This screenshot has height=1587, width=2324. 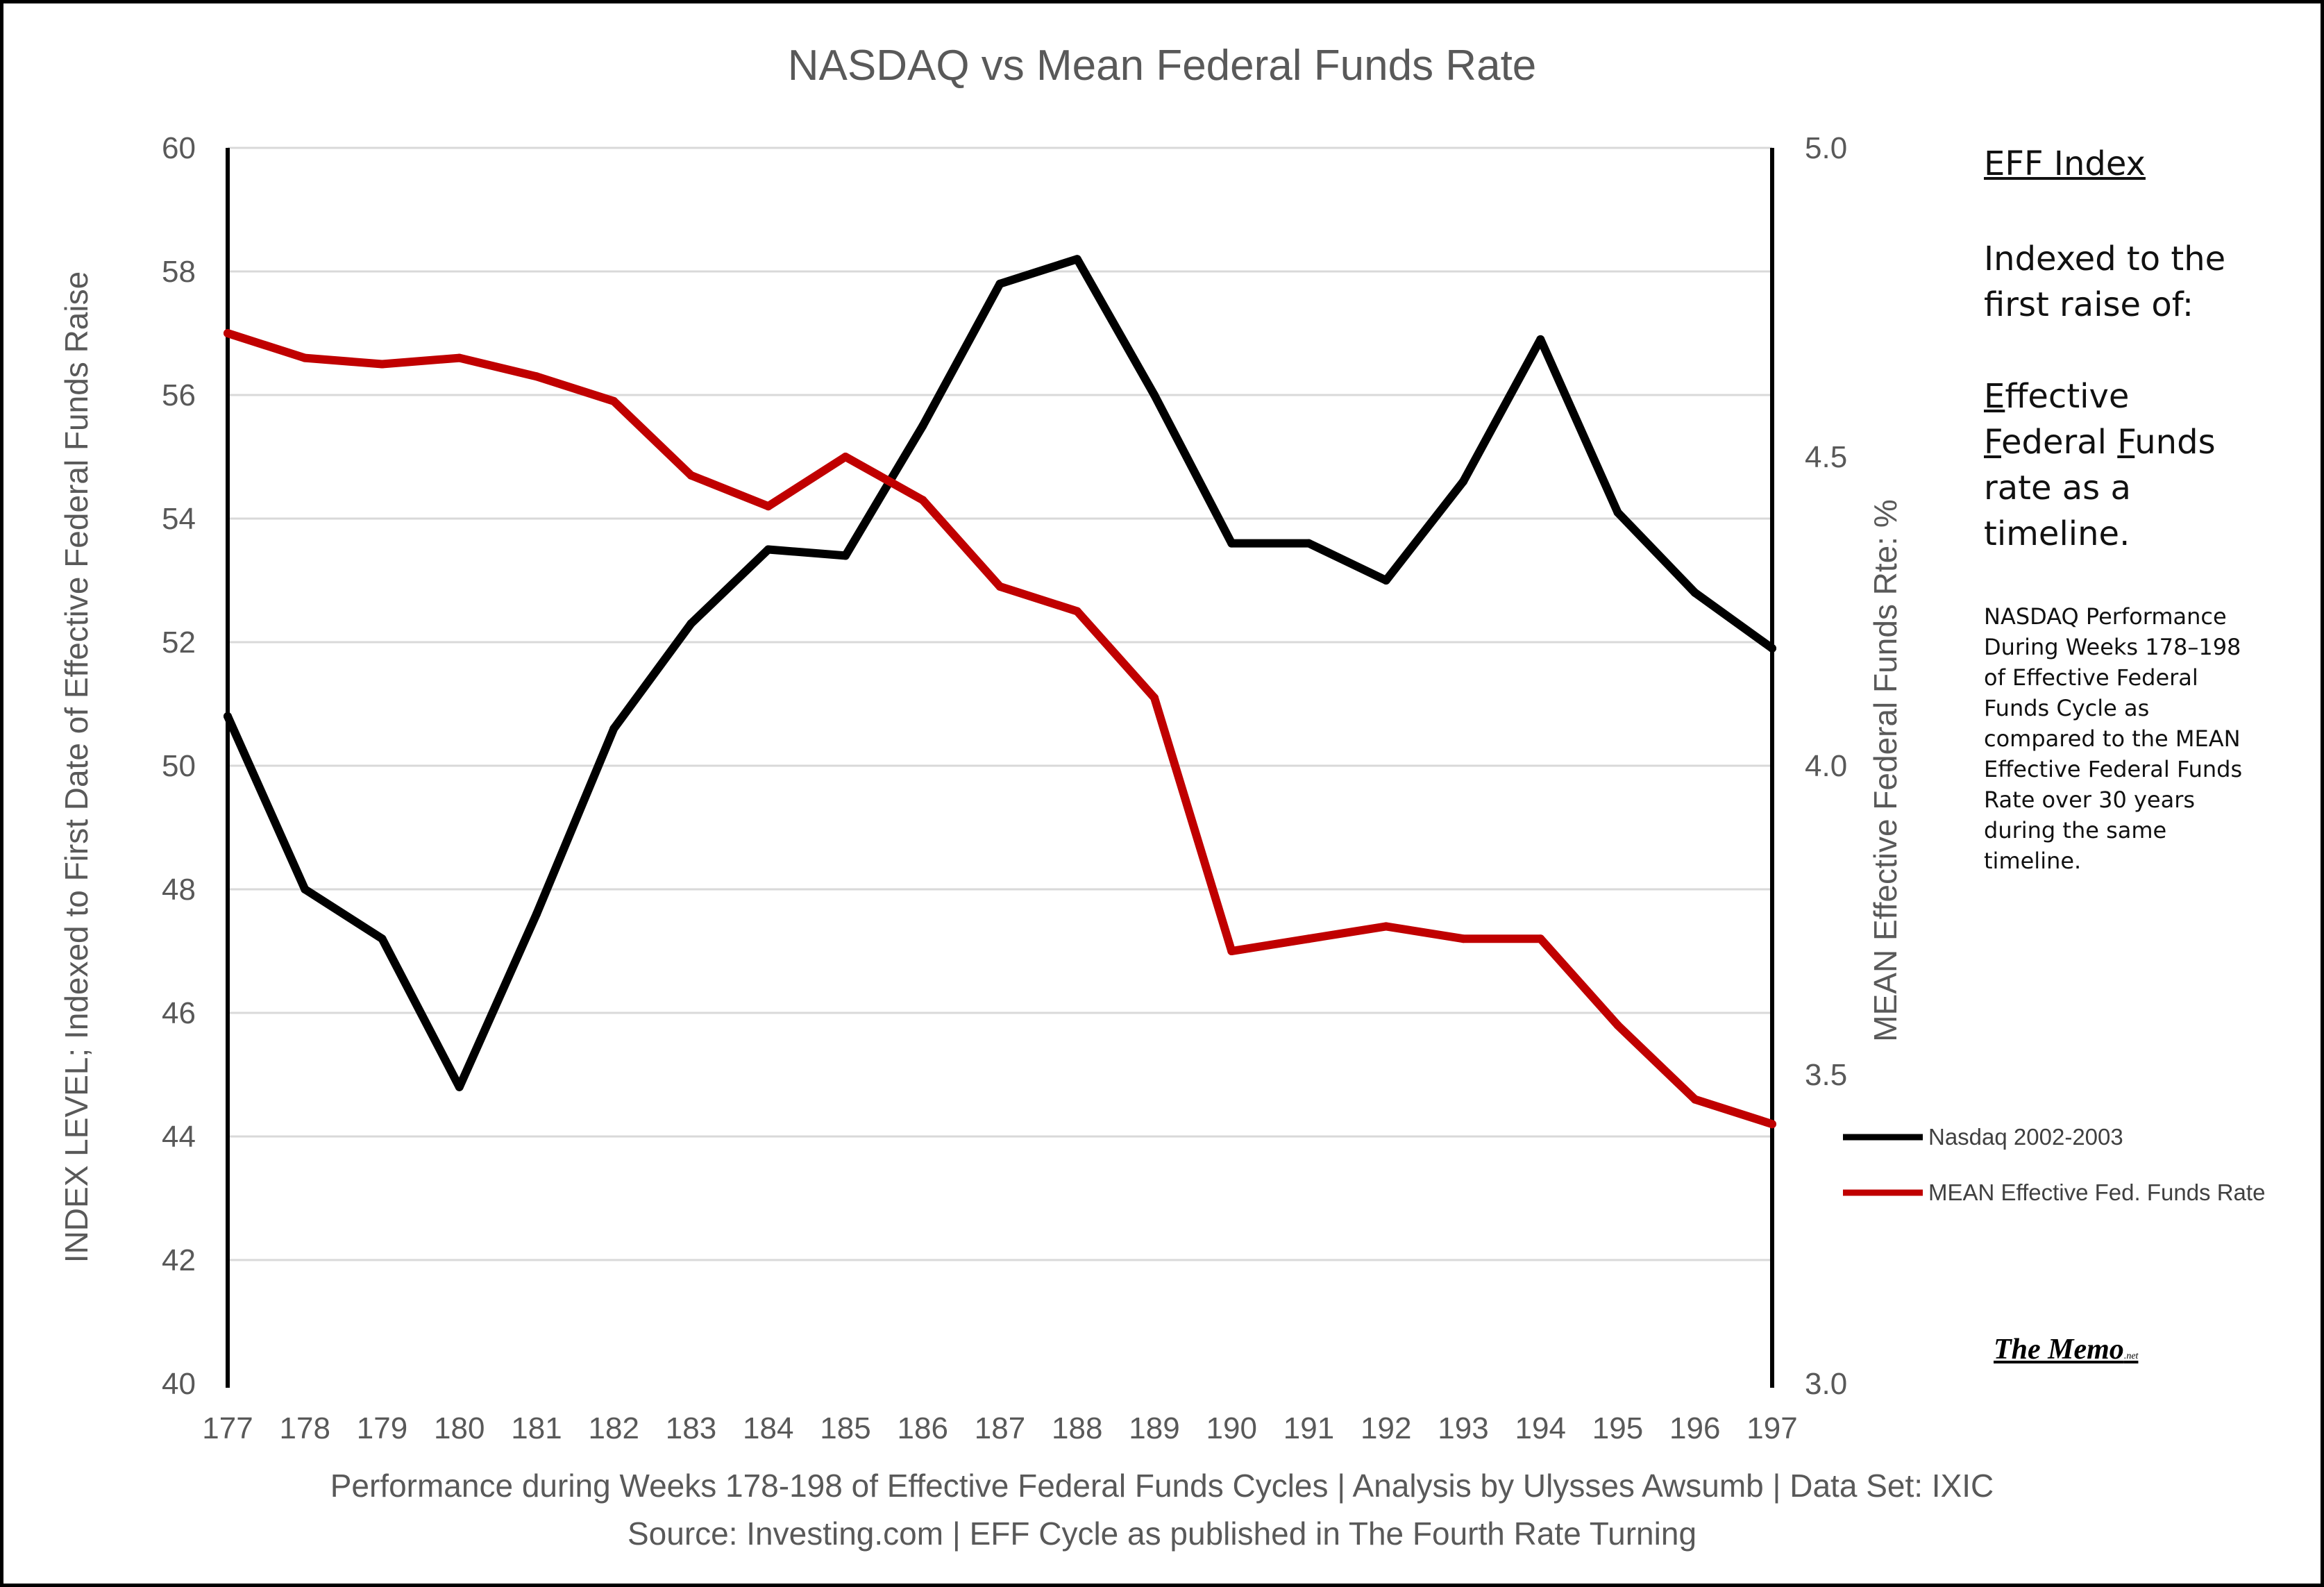 I want to click on left-tick-label: 44, so click(x=179, y=1137).